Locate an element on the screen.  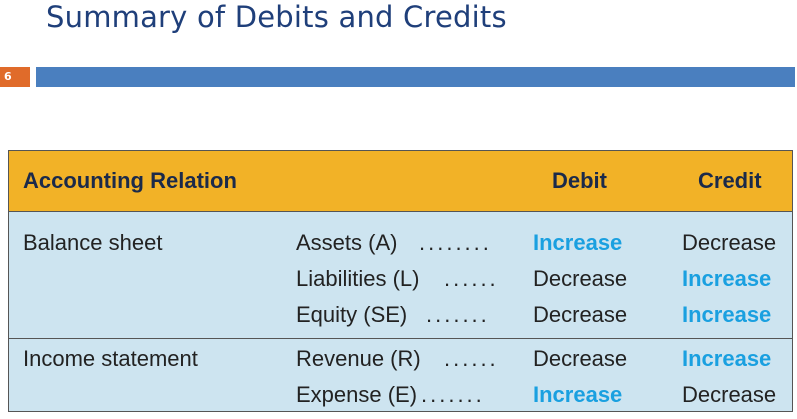
header-accounting-relation: Accounting Relation is located at coordinates (130, 180).